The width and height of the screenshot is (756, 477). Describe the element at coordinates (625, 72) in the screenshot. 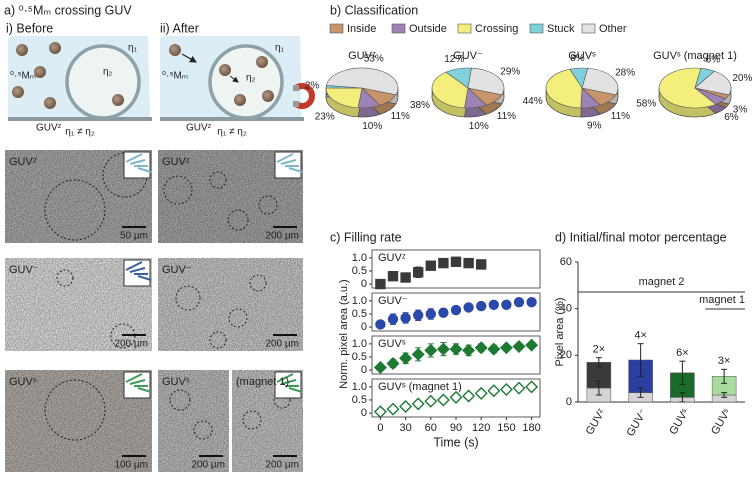

I see `pie-value-label: 28%` at that location.